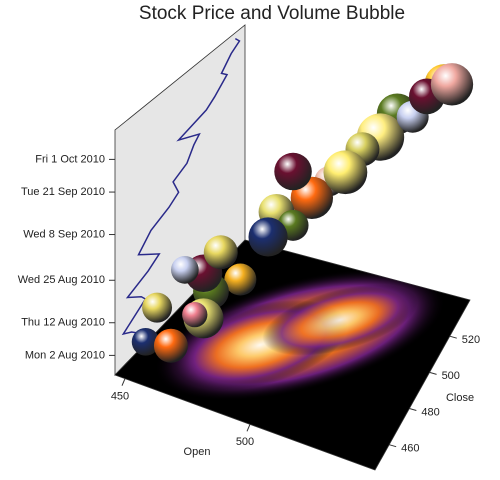 This screenshot has width=500, height=480. I want to click on x-axis-label: Open, so click(197, 452).